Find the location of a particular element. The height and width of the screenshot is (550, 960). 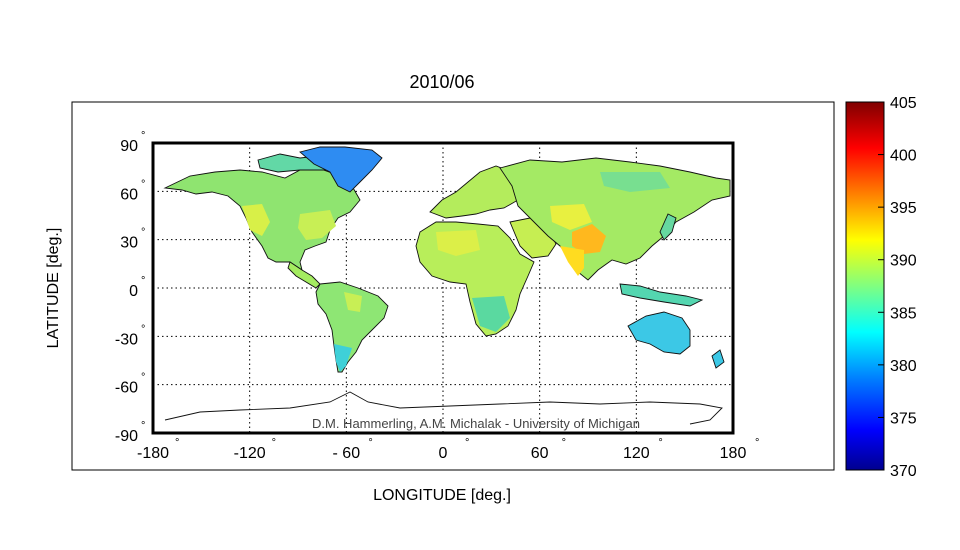

colorbar-tick-label: 405 is located at coordinates (903, 103).